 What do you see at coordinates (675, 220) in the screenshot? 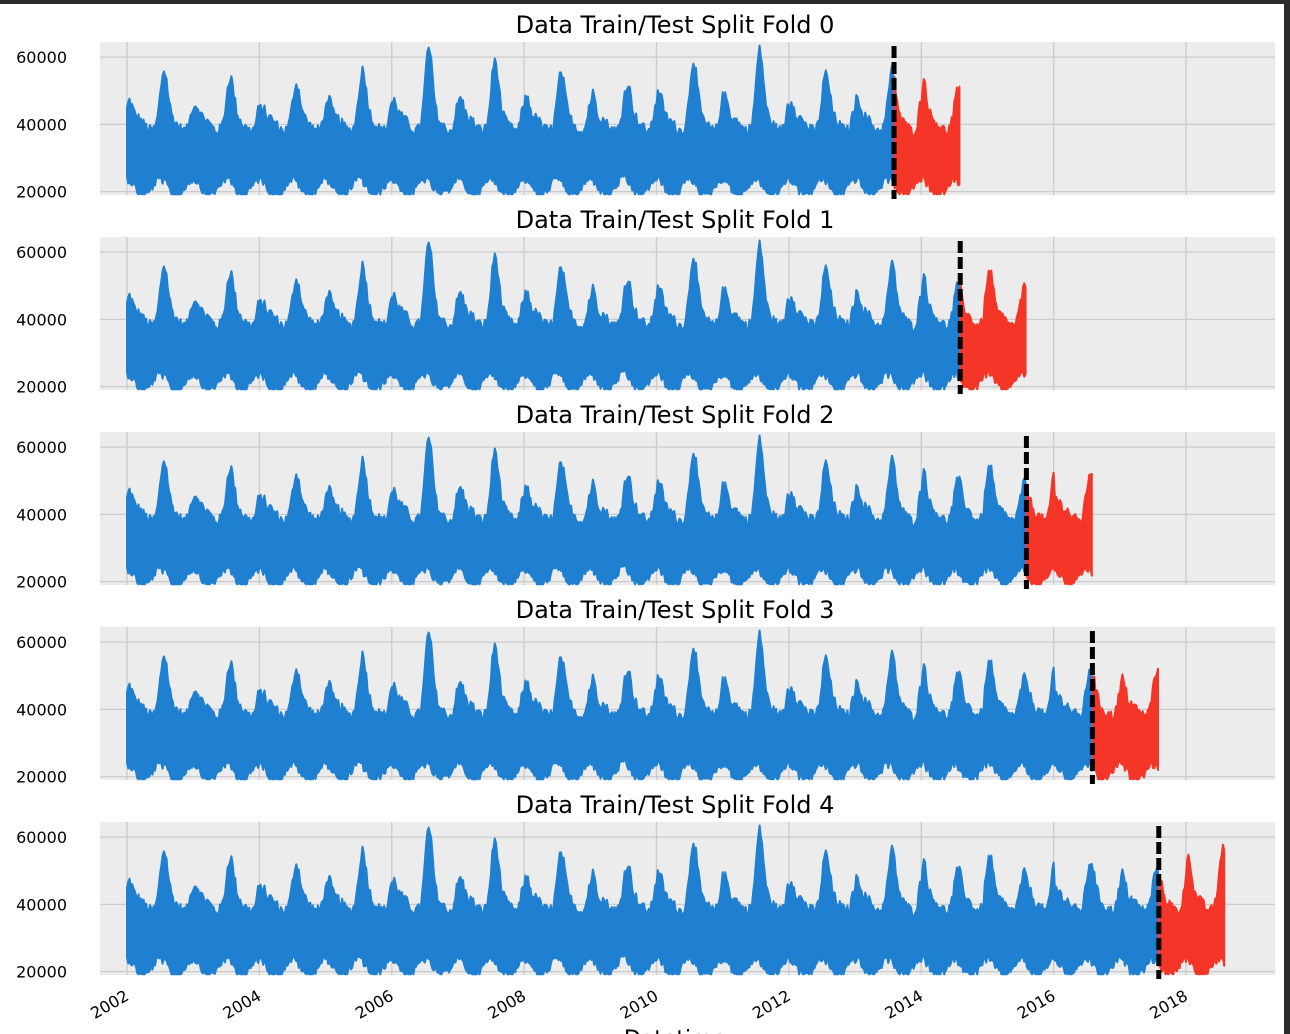
I see `fold-title: Data Train/Test Split Fold 1` at bounding box center [675, 220].